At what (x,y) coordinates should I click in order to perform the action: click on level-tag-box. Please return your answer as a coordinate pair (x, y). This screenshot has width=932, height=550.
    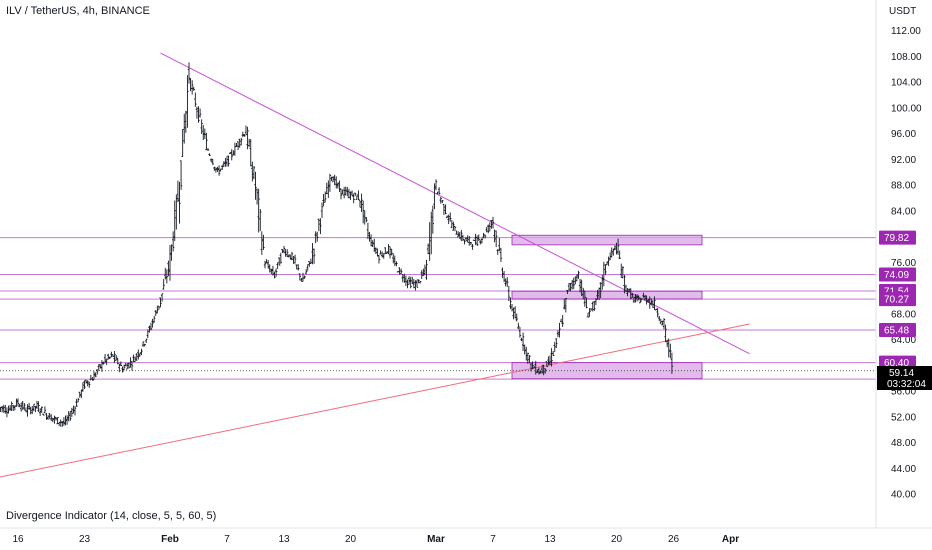
    Looking at the image, I should click on (897, 274).